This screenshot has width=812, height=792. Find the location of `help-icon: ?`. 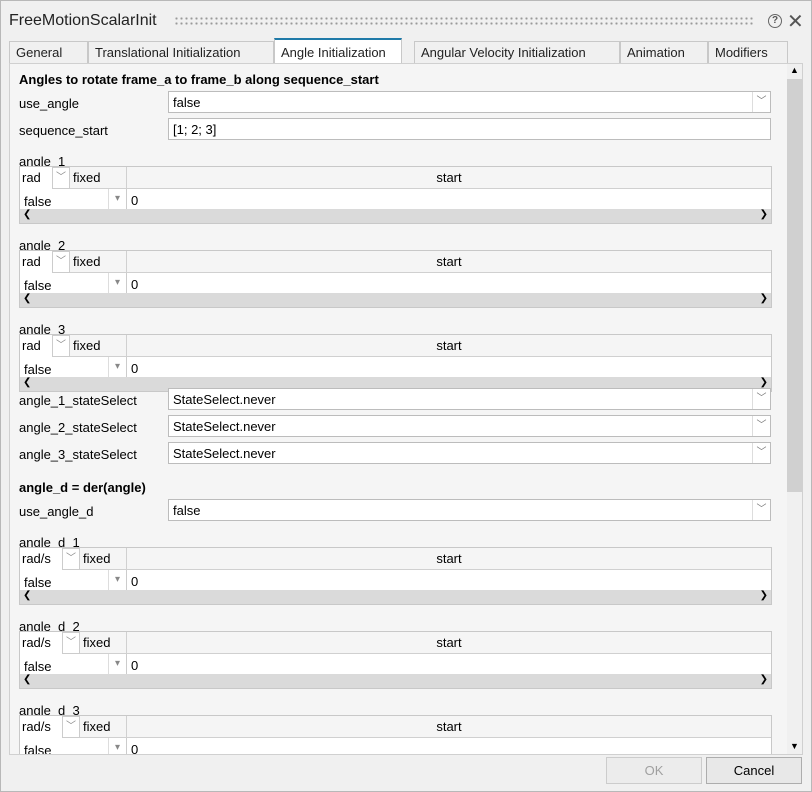

help-icon: ? is located at coordinates (775, 21).